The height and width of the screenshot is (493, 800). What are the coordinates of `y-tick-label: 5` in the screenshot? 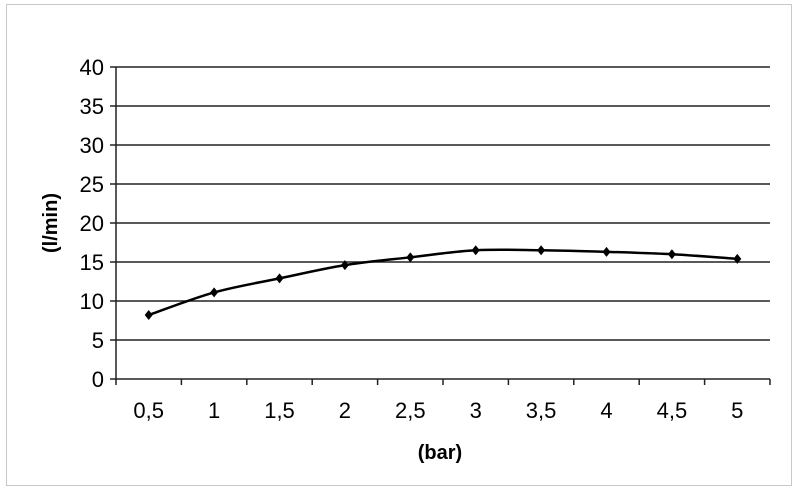 It's located at (98, 340).